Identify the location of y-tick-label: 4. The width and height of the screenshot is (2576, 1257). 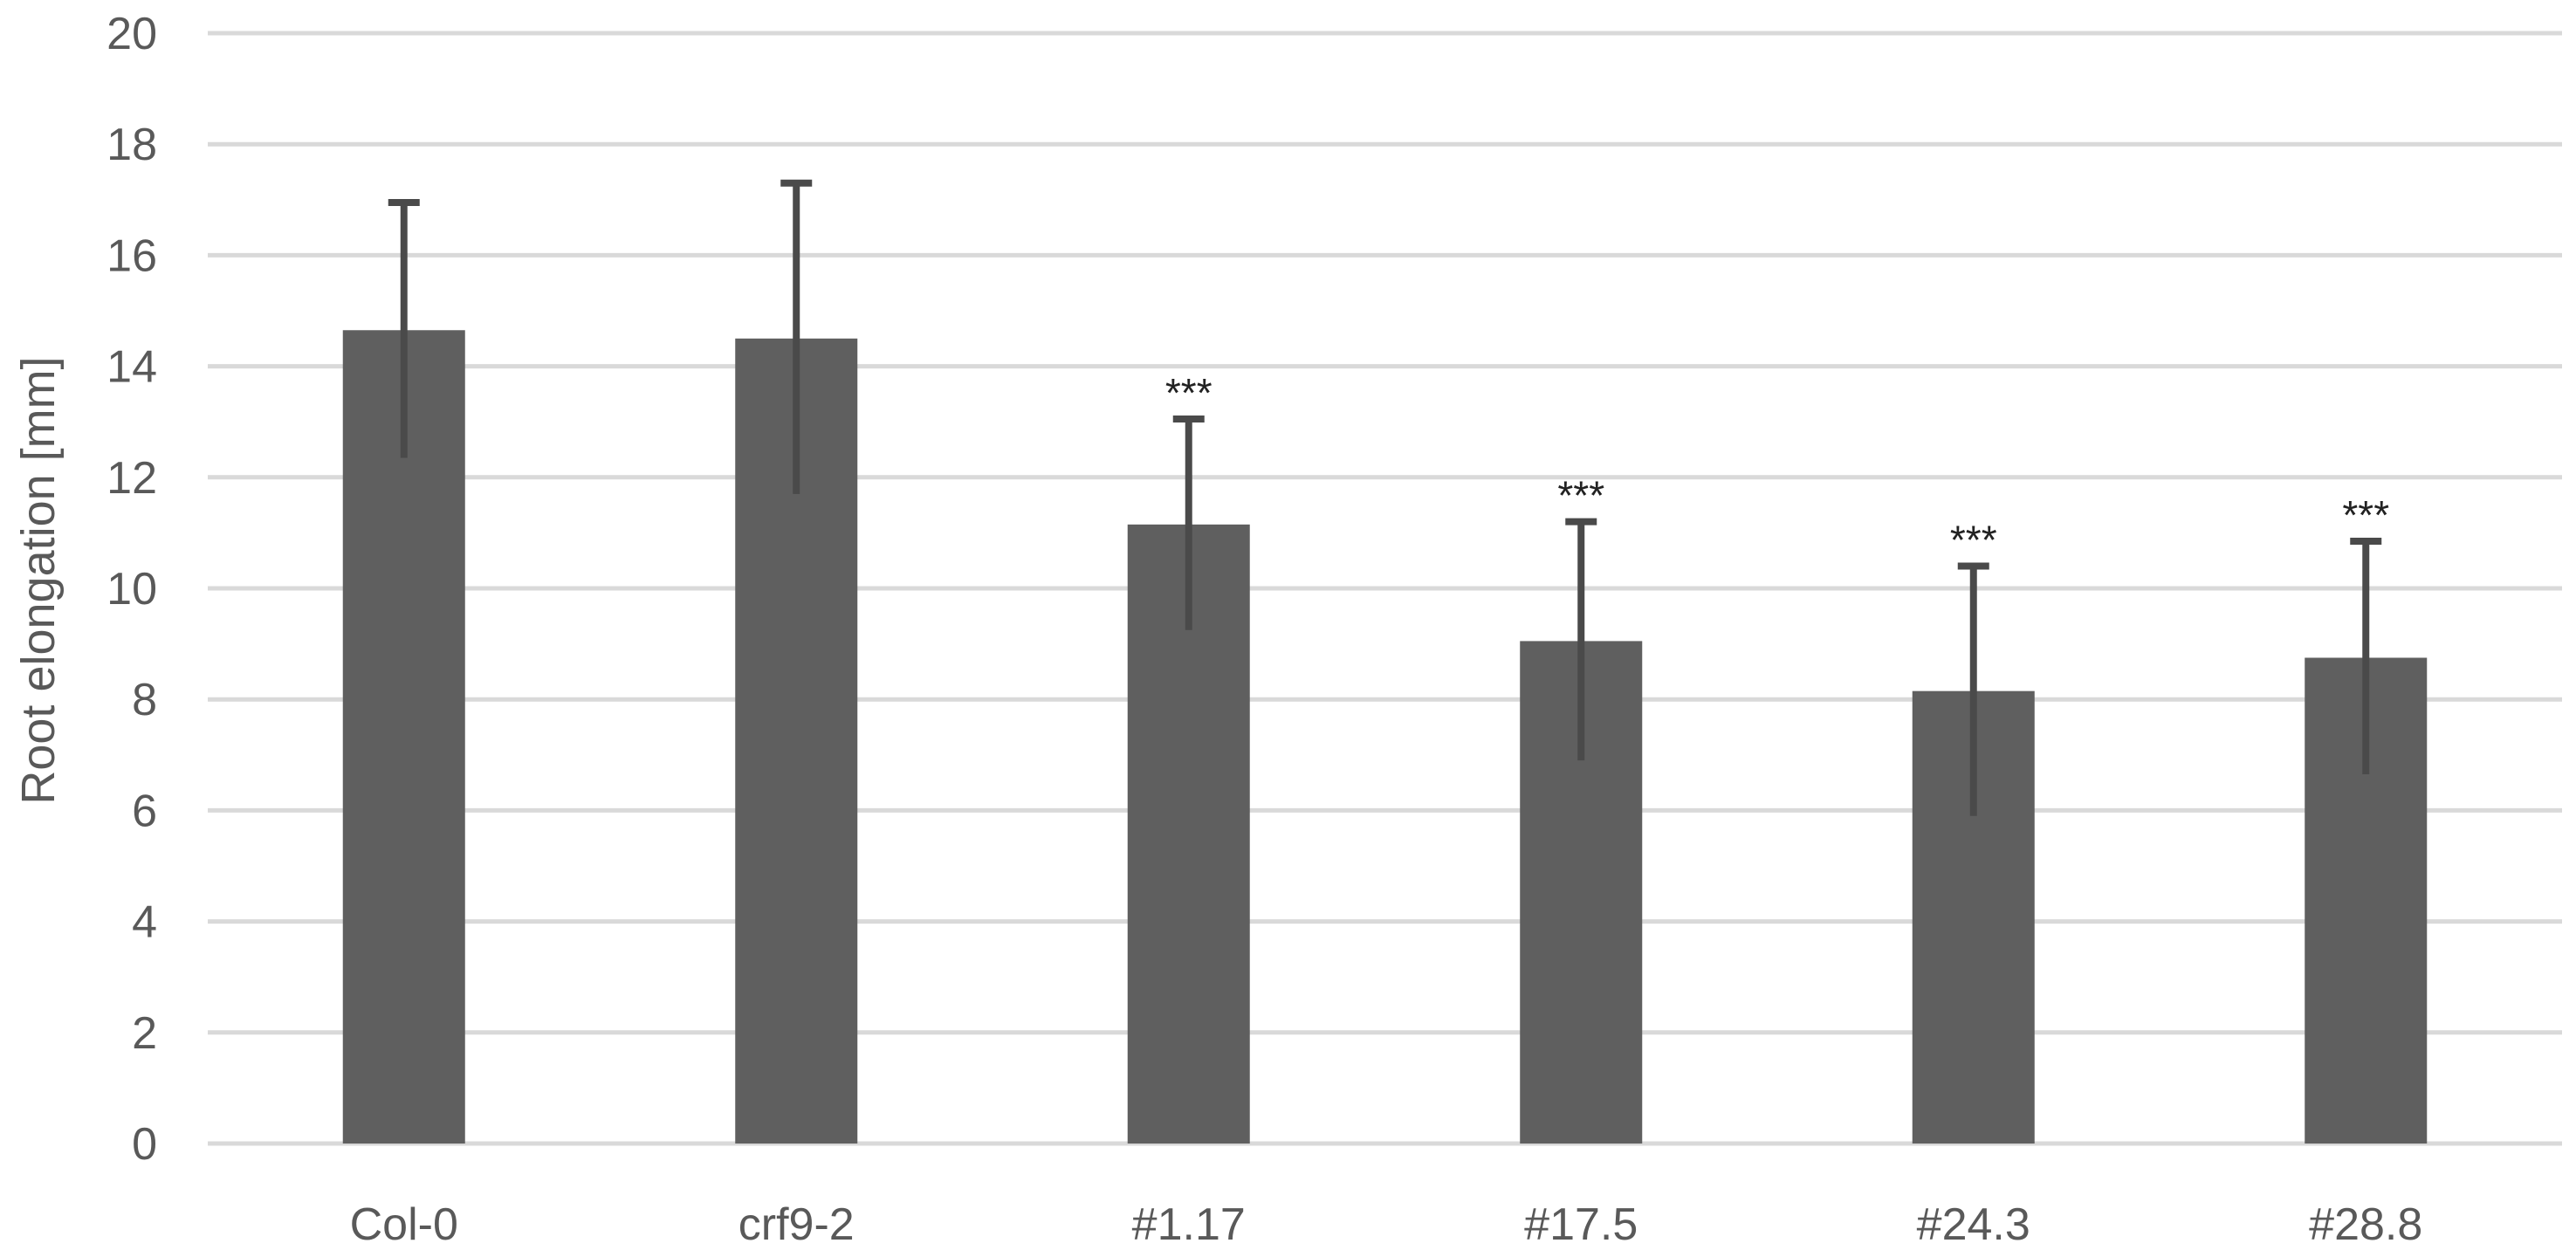
(145, 923).